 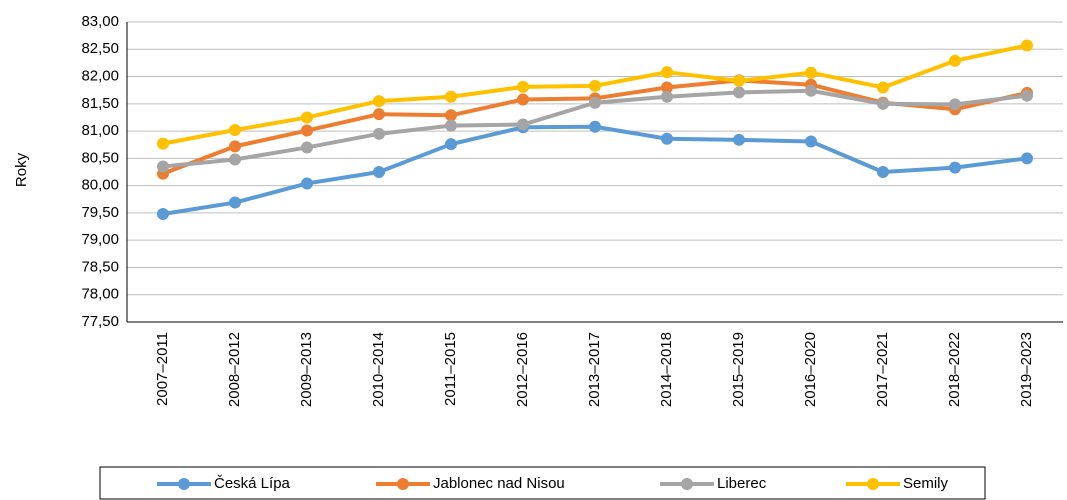 What do you see at coordinates (100, 76) in the screenshot?
I see `y-tick-label: 82,00` at bounding box center [100, 76].